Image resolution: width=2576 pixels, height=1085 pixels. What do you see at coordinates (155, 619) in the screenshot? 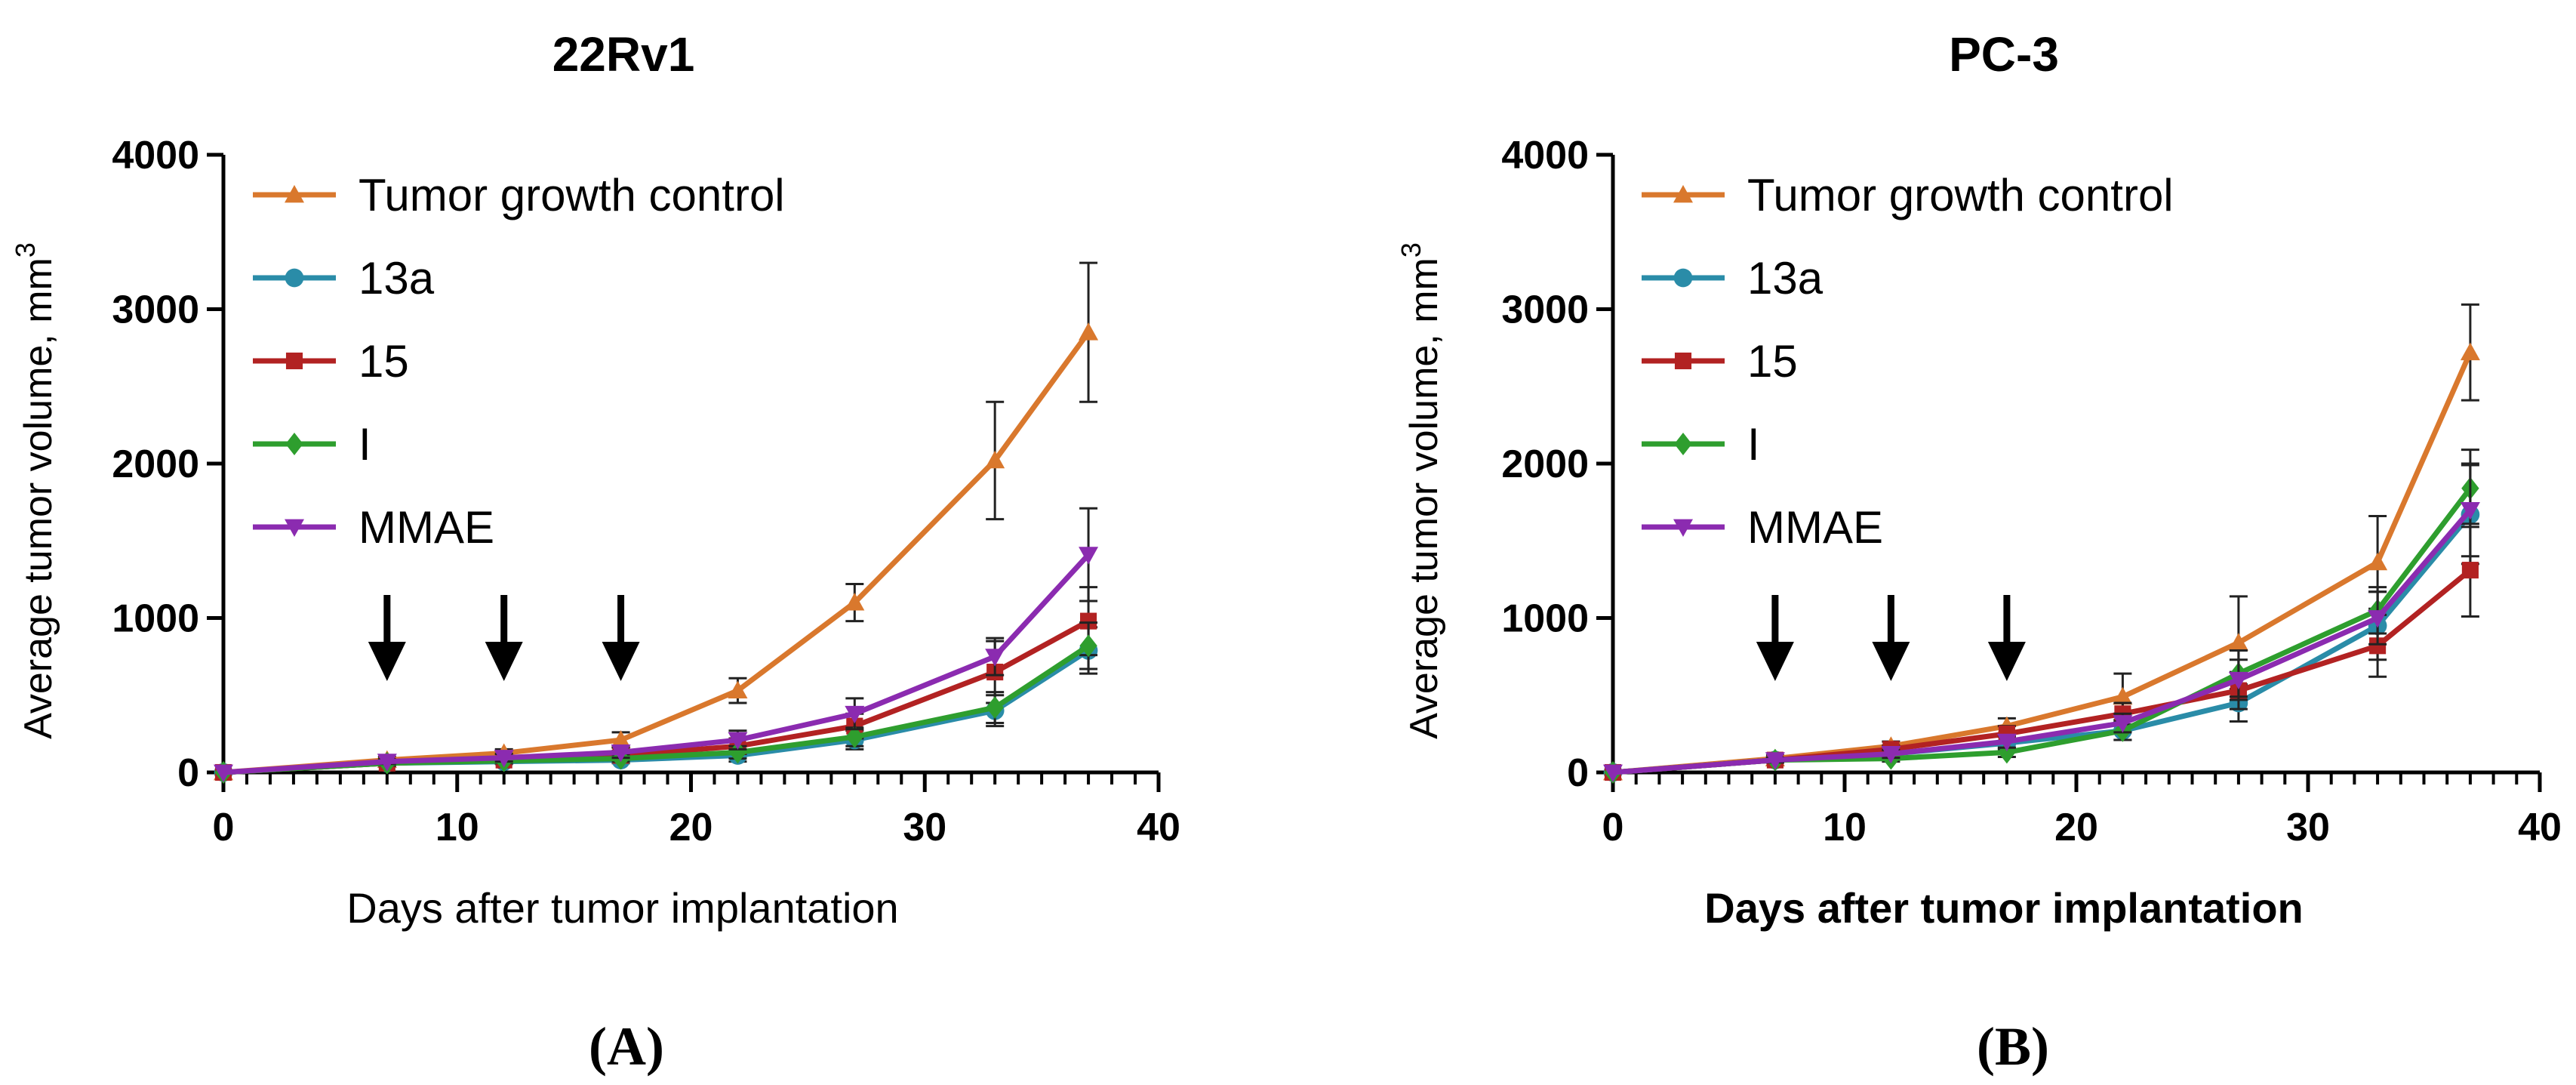
I see `panel-a-y-tick-label: 1000` at bounding box center [155, 619].